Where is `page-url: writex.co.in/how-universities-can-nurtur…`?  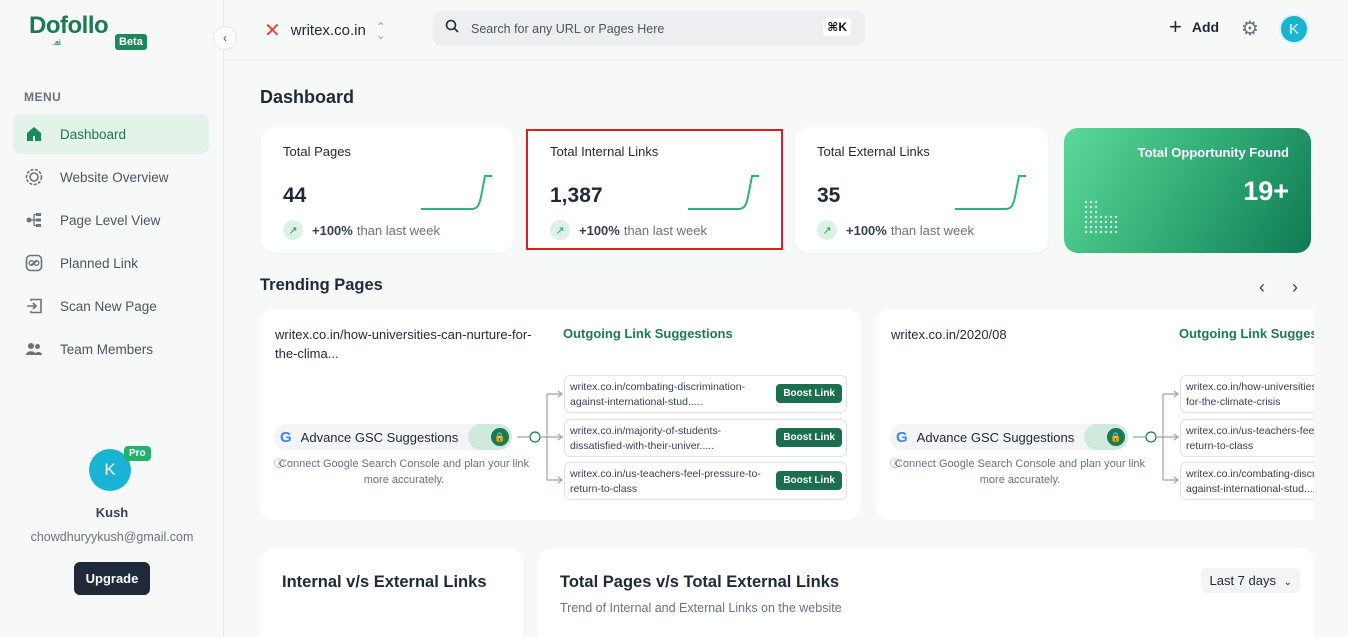
page-url: writex.co.in/how-universities-can-nurtur… is located at coordinates (403, 344).